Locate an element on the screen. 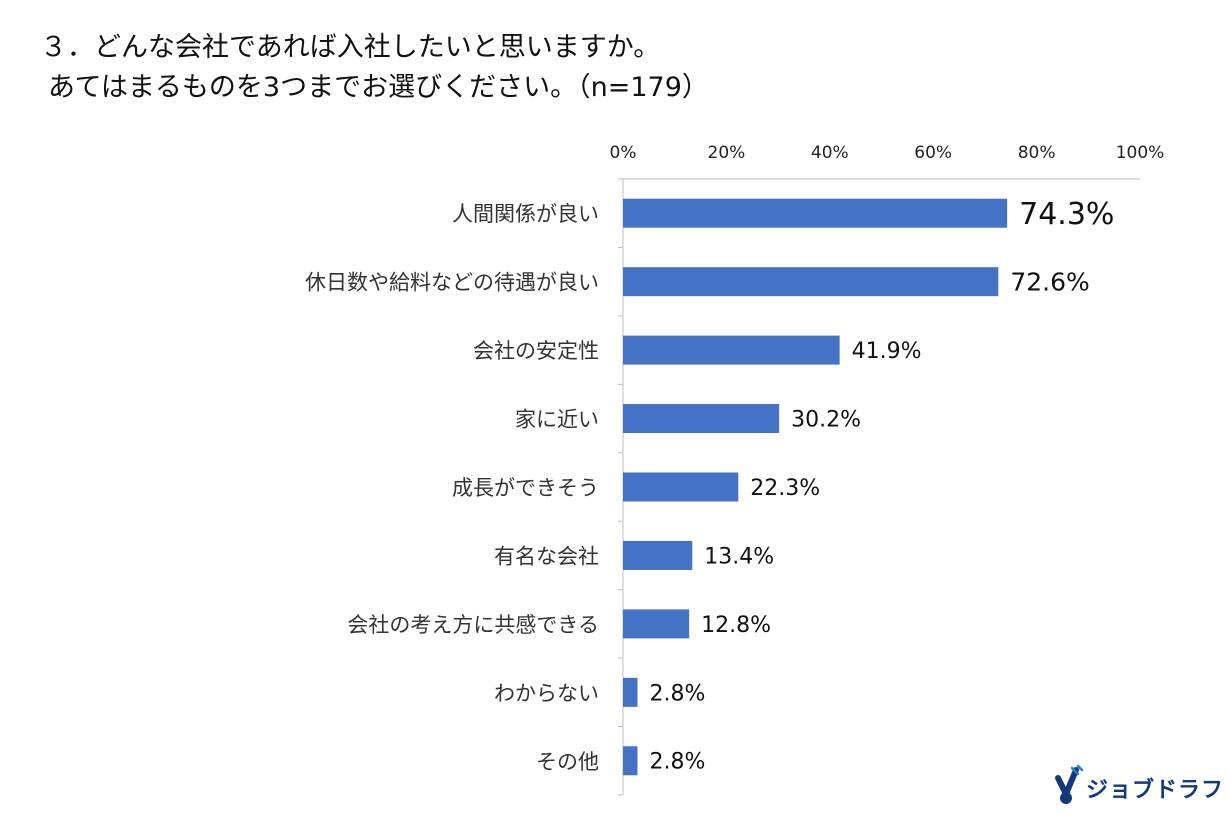 This screenshot has width=1230, height=821. category-label: 家に近い is located at coordinates (557, 420).